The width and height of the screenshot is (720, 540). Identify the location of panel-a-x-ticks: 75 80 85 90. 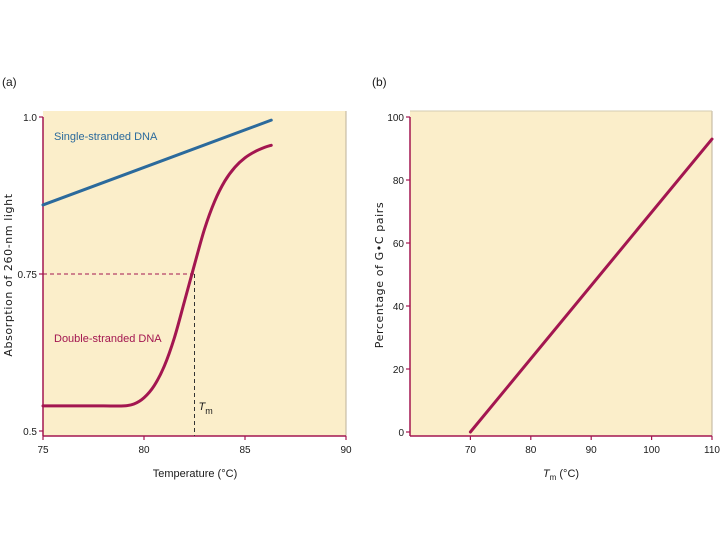
(194, 446).